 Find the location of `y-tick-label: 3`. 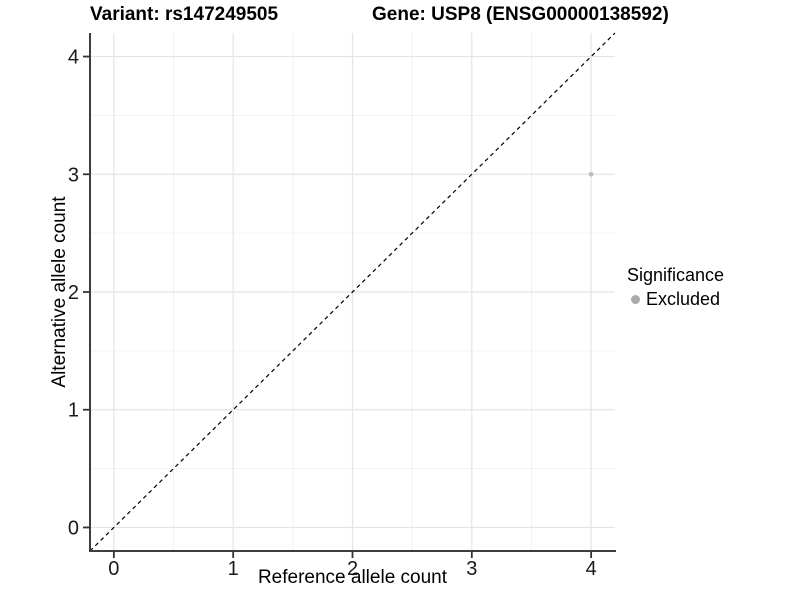

y-tick-label: 3 is located at coordinates (73, 175).